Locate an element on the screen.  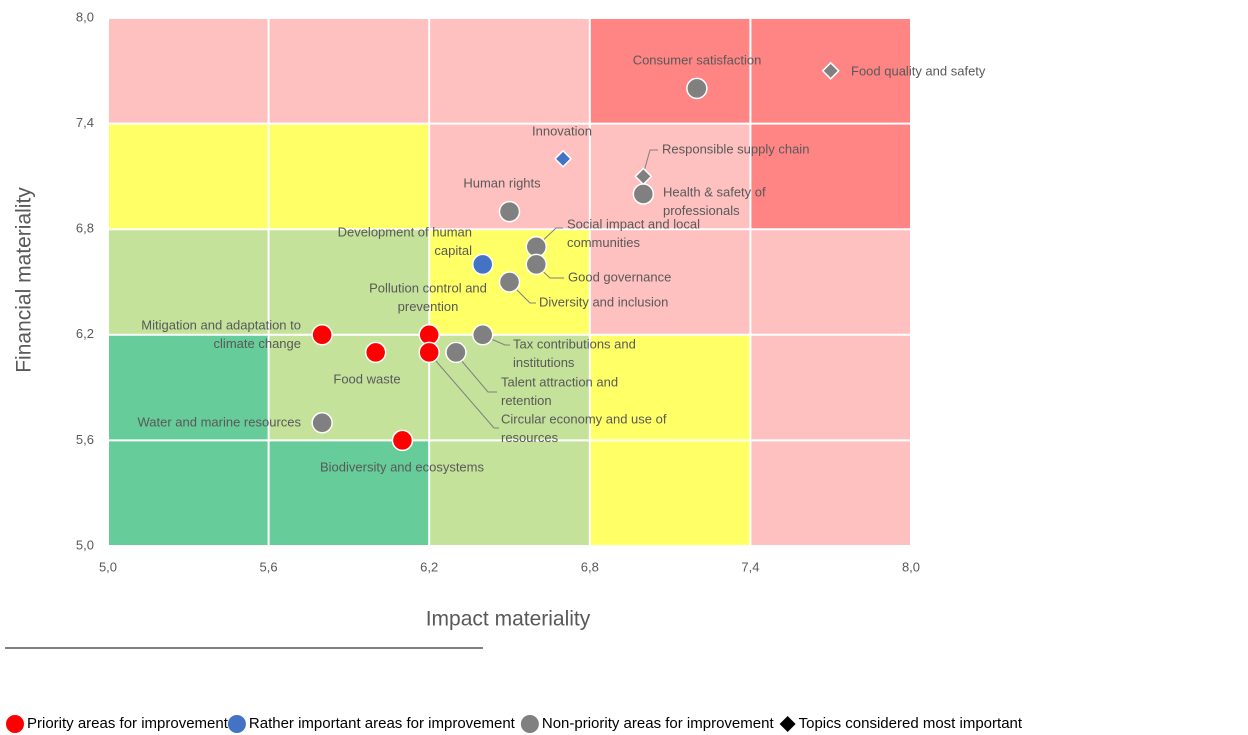
point-label: Circular economy and use of is located at coordinates (584, 418).